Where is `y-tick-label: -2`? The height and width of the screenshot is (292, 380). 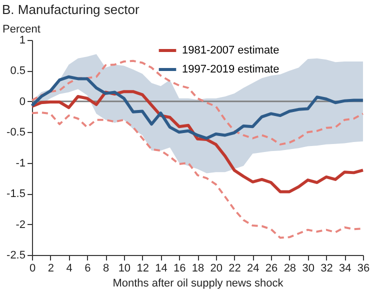 y-tick-label: -2 is located at coordinates (21, 224).